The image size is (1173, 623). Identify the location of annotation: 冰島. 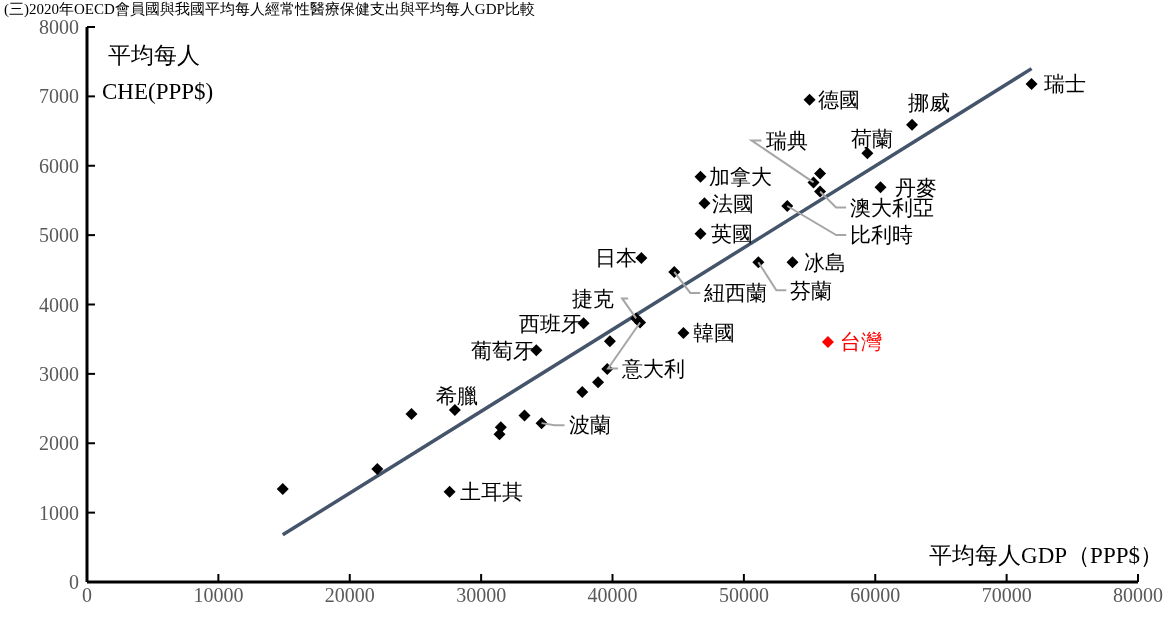
(825, 262).